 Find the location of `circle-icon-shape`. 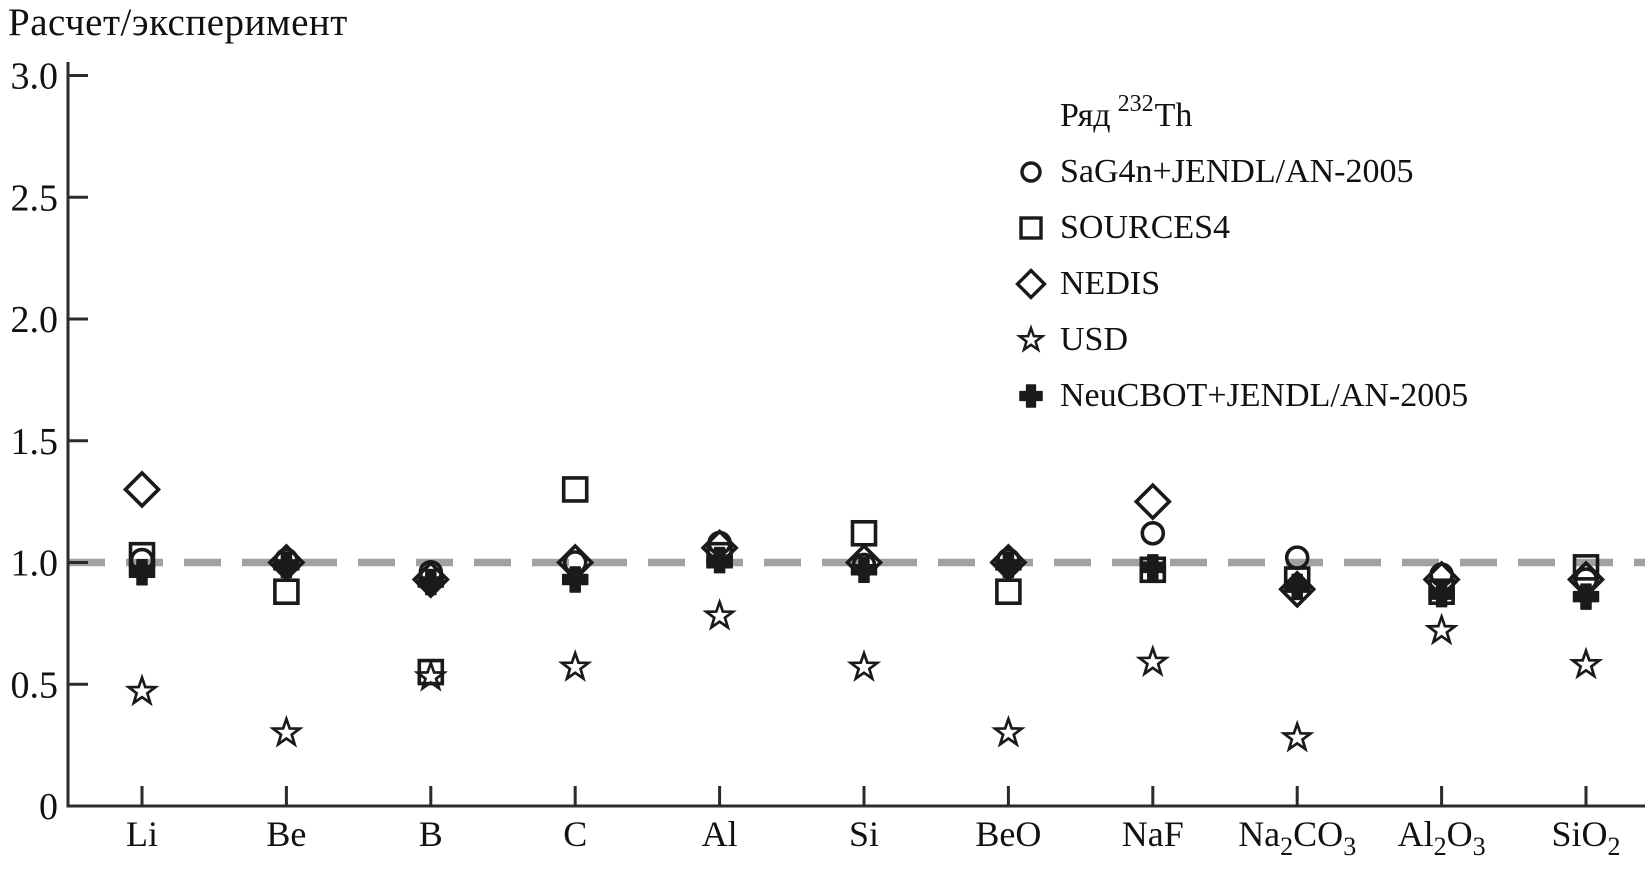

circle-icon-shape is located at coordinates (1031, 172).